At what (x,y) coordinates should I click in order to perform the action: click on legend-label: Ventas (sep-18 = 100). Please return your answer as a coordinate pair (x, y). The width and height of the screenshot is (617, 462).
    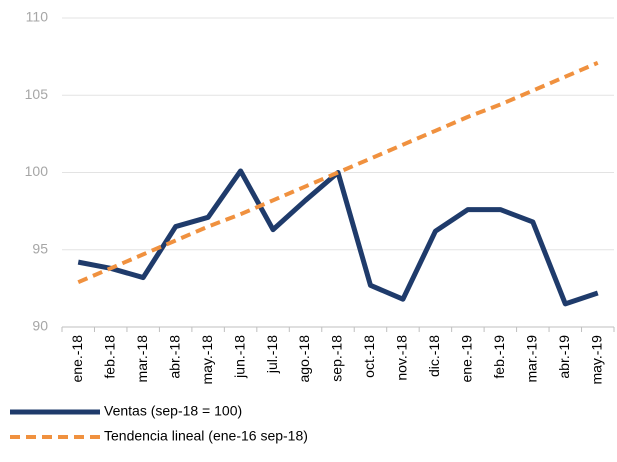
    Looking at the image, I should click on (173, 411).